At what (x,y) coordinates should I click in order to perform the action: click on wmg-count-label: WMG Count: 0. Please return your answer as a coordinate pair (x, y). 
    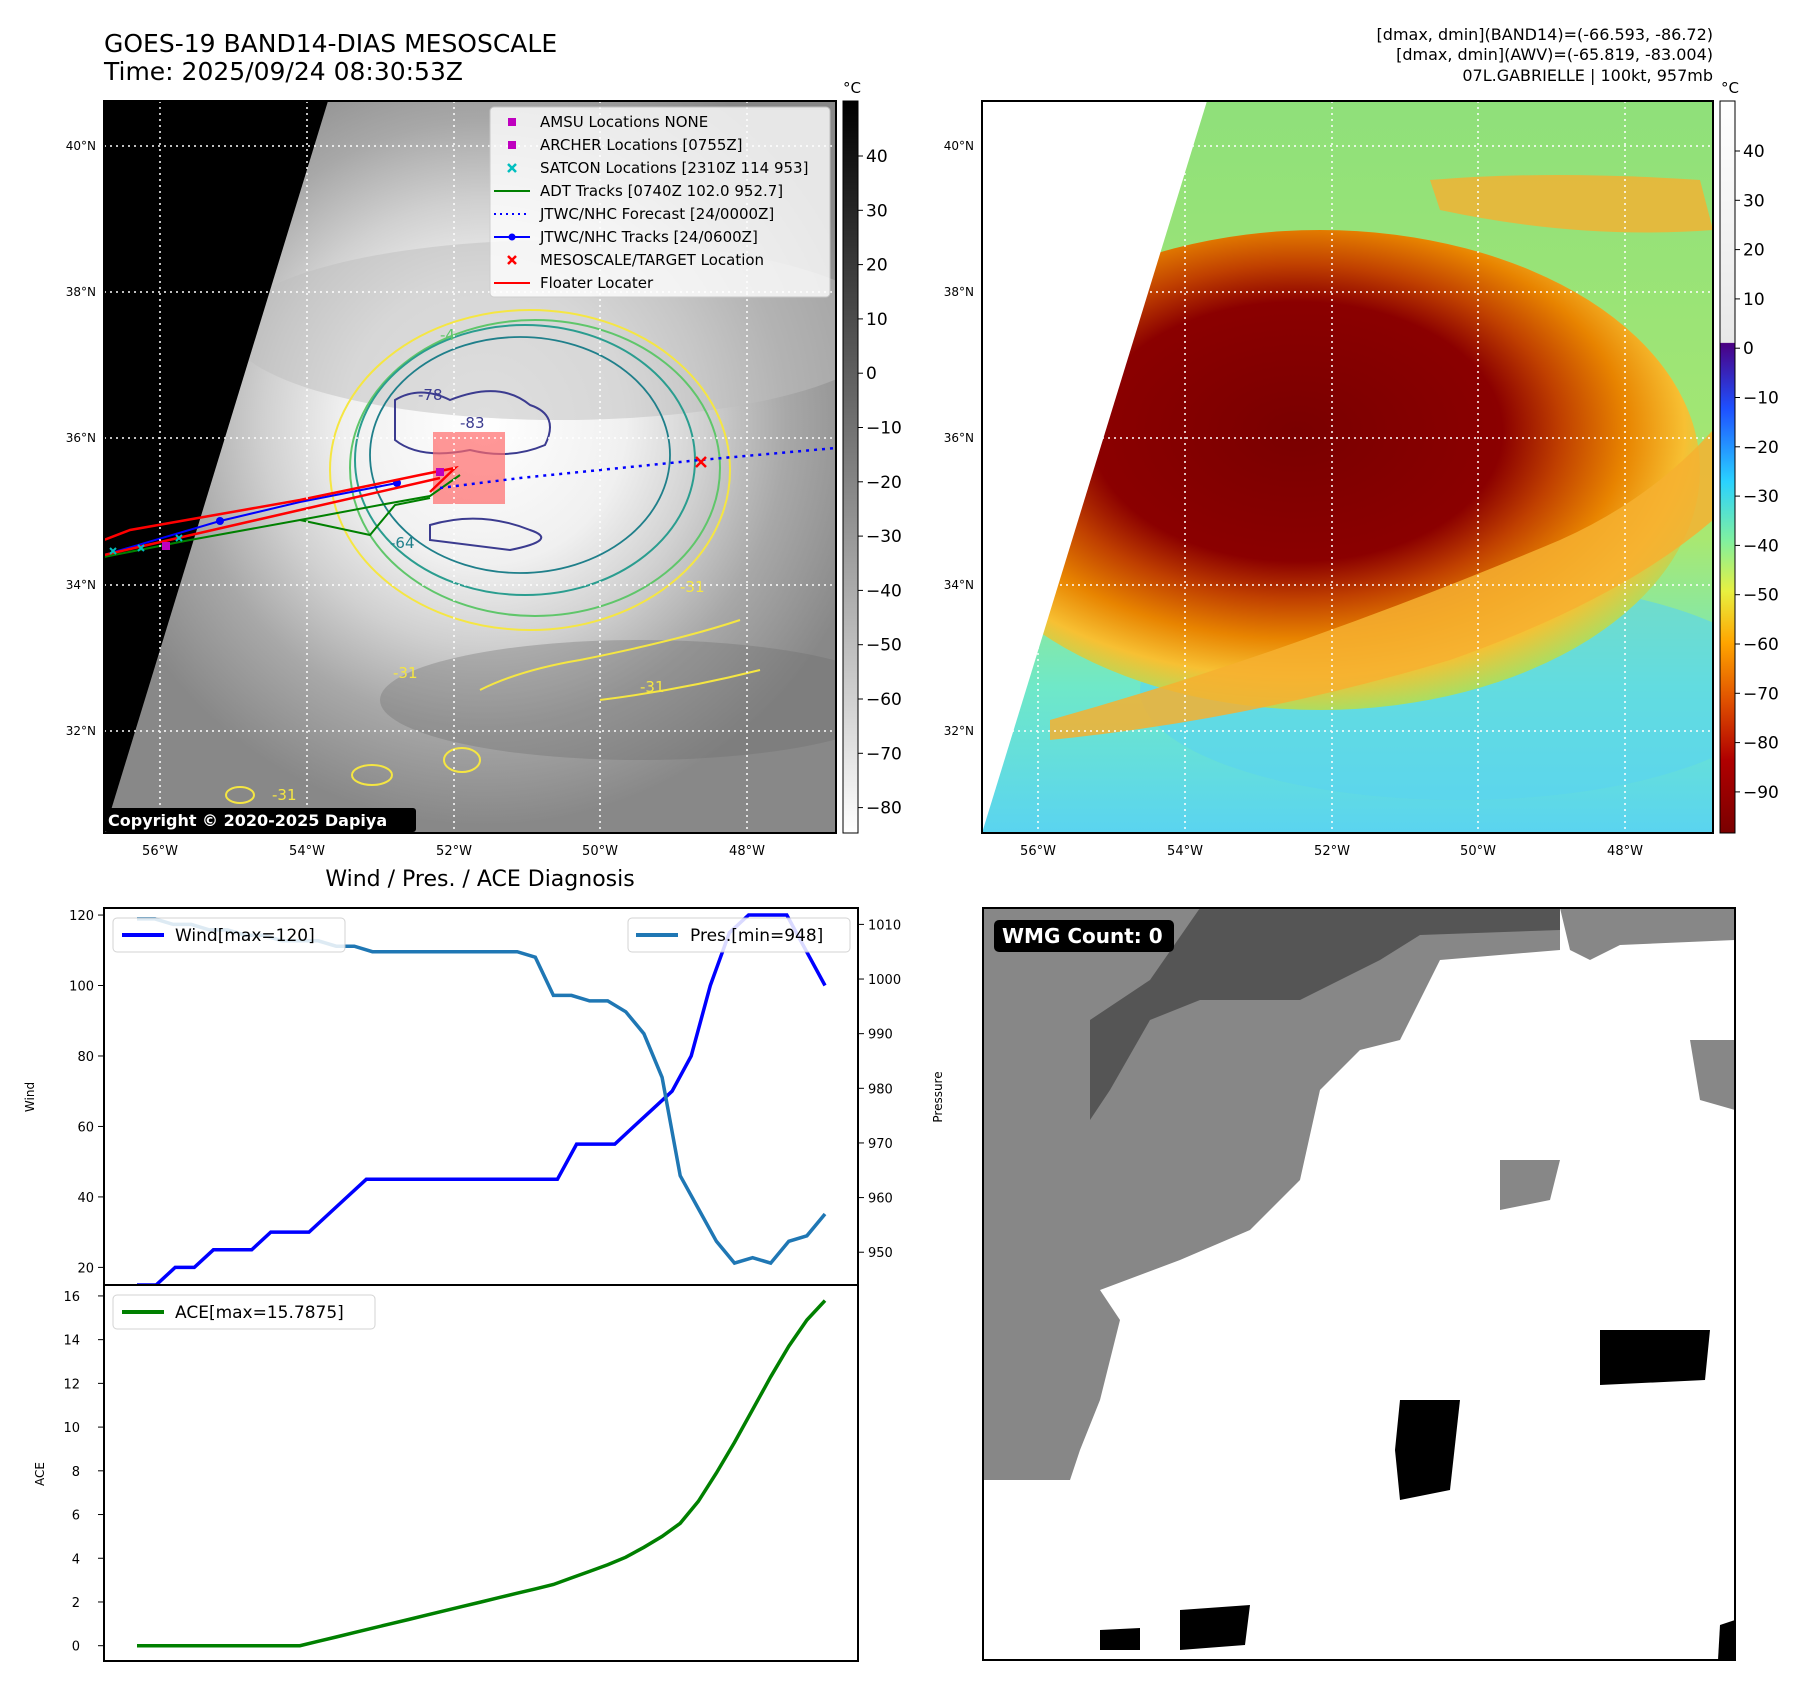
    Looking at the image, I should click on (1082, 936).